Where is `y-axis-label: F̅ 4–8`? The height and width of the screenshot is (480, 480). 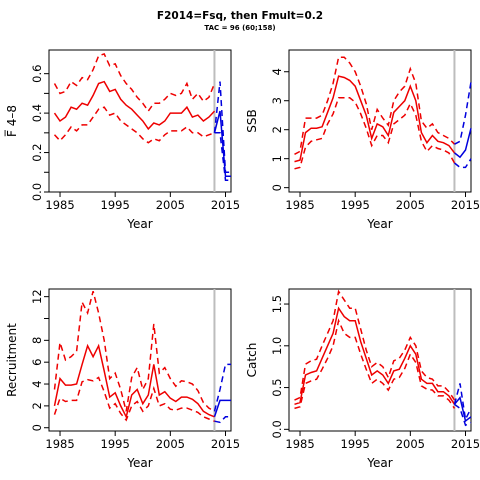
y-axis-label: F̅ 4–8 is located at coordinates (11, 121).